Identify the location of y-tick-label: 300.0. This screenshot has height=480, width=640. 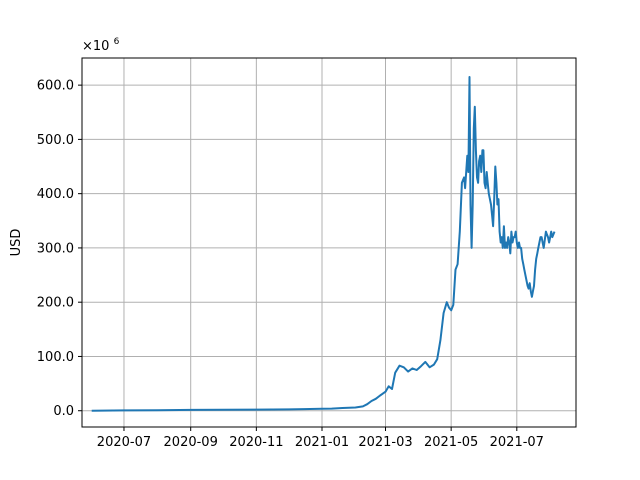
(55, 248).